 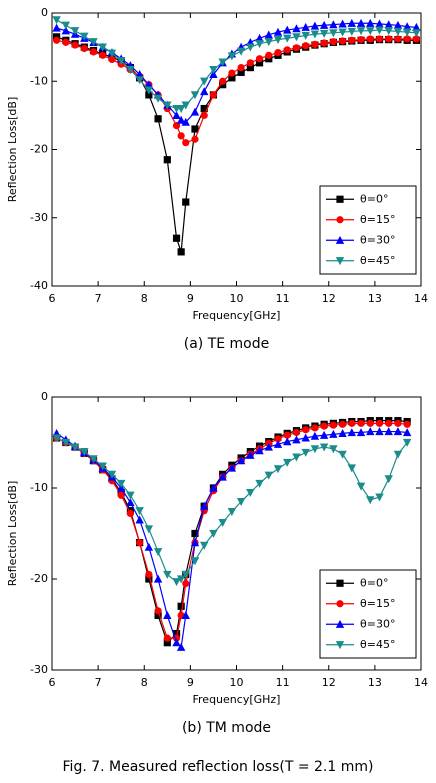 What do you see at coordinates (12, 533) in the screenshot?
I see `y-axis-label: Reflection Loss[dB]` at bounding box center [12, 533].